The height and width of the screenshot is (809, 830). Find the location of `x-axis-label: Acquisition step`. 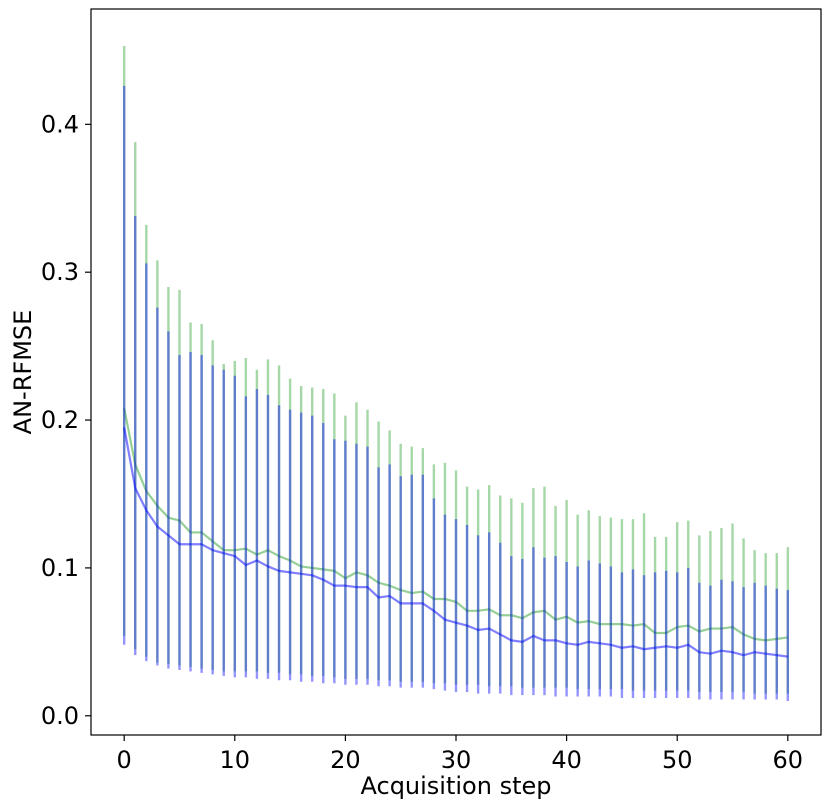

x-axis-label: Acquisition step is located at coordinates (456, 786).